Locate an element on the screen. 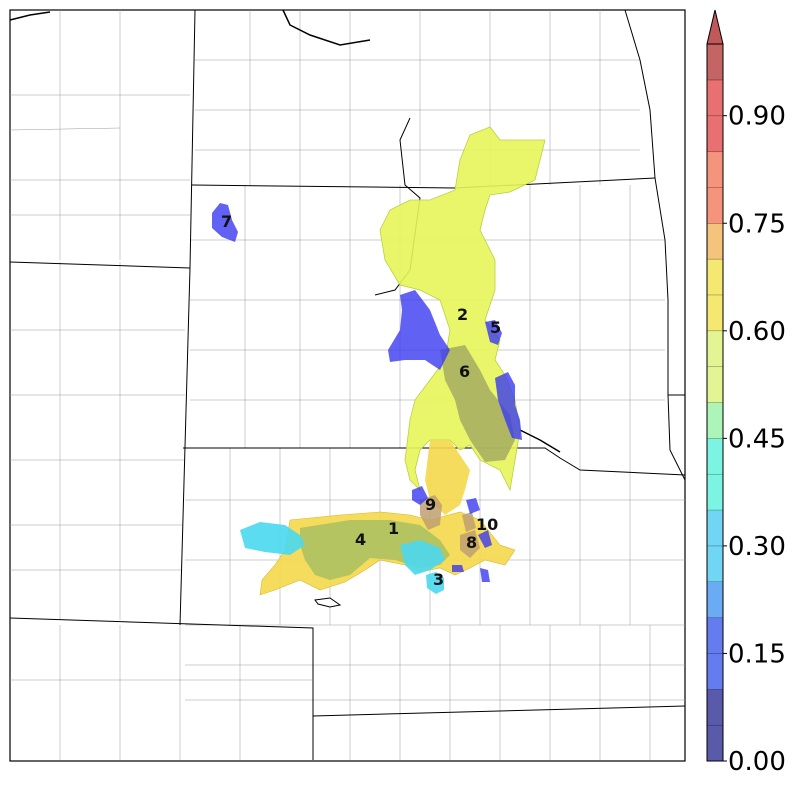 The height and width of the screenshot is (785, 799). region-cyan-west is located at coordinates (272, 538).